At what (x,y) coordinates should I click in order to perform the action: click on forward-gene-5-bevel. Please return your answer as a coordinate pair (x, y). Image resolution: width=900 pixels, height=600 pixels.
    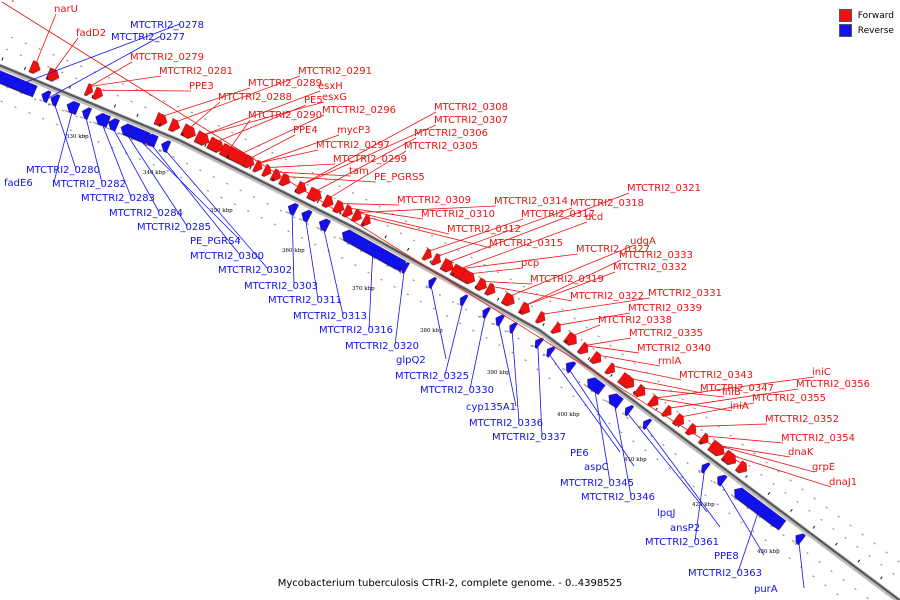
    Looking at the image, I should click on (171, 131).